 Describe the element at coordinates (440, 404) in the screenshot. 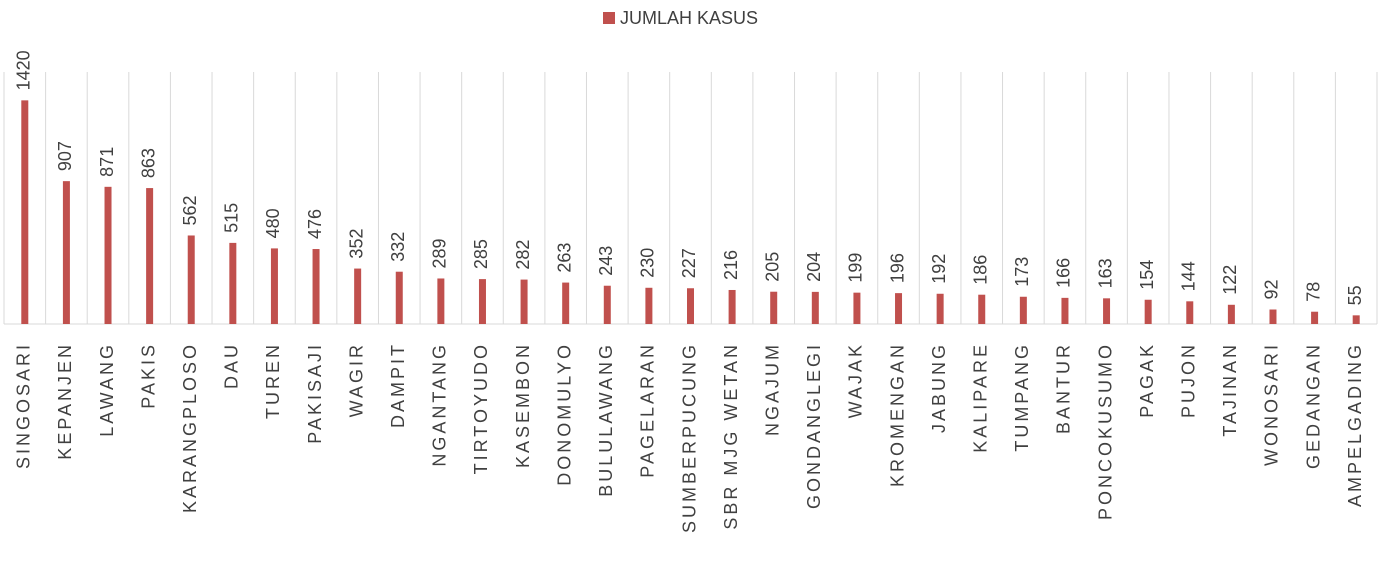

I see `x-tick-label: NGANTANG` at that location.